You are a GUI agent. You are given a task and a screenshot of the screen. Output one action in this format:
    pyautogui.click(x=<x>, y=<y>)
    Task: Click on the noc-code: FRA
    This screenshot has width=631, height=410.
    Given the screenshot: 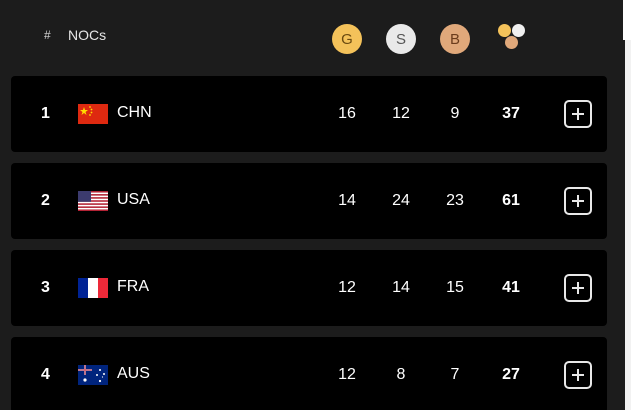 What is the action you would take?
    pyautogui.click(x=133, y=286)
    